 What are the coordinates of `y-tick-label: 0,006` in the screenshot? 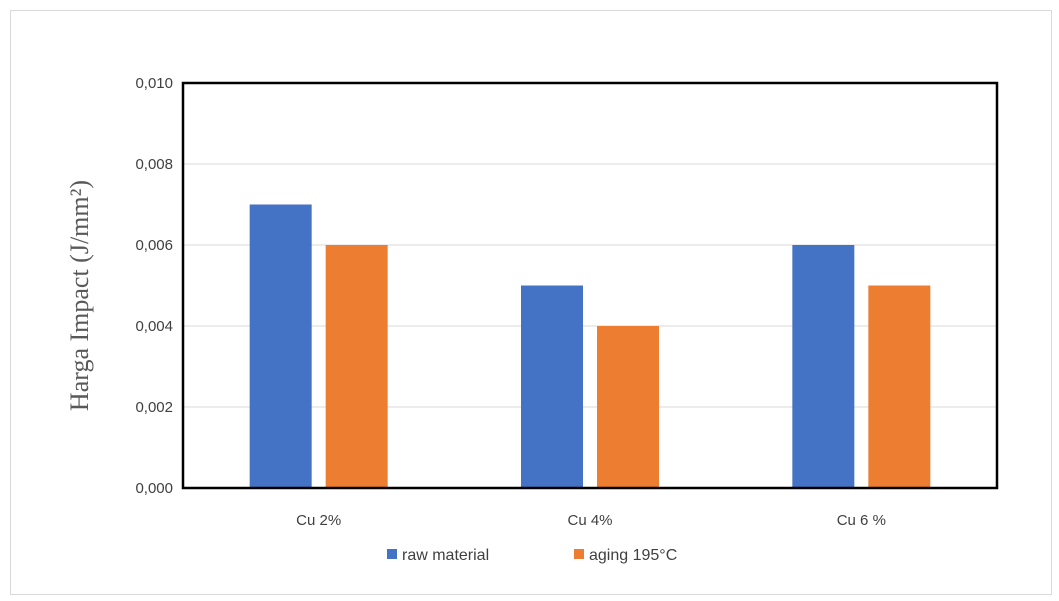 It's located at (154, 245).